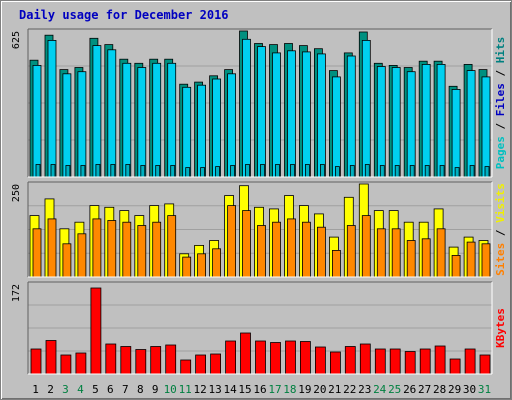  I want to click on xtick-label-day-30: 30, so click(469, 389).